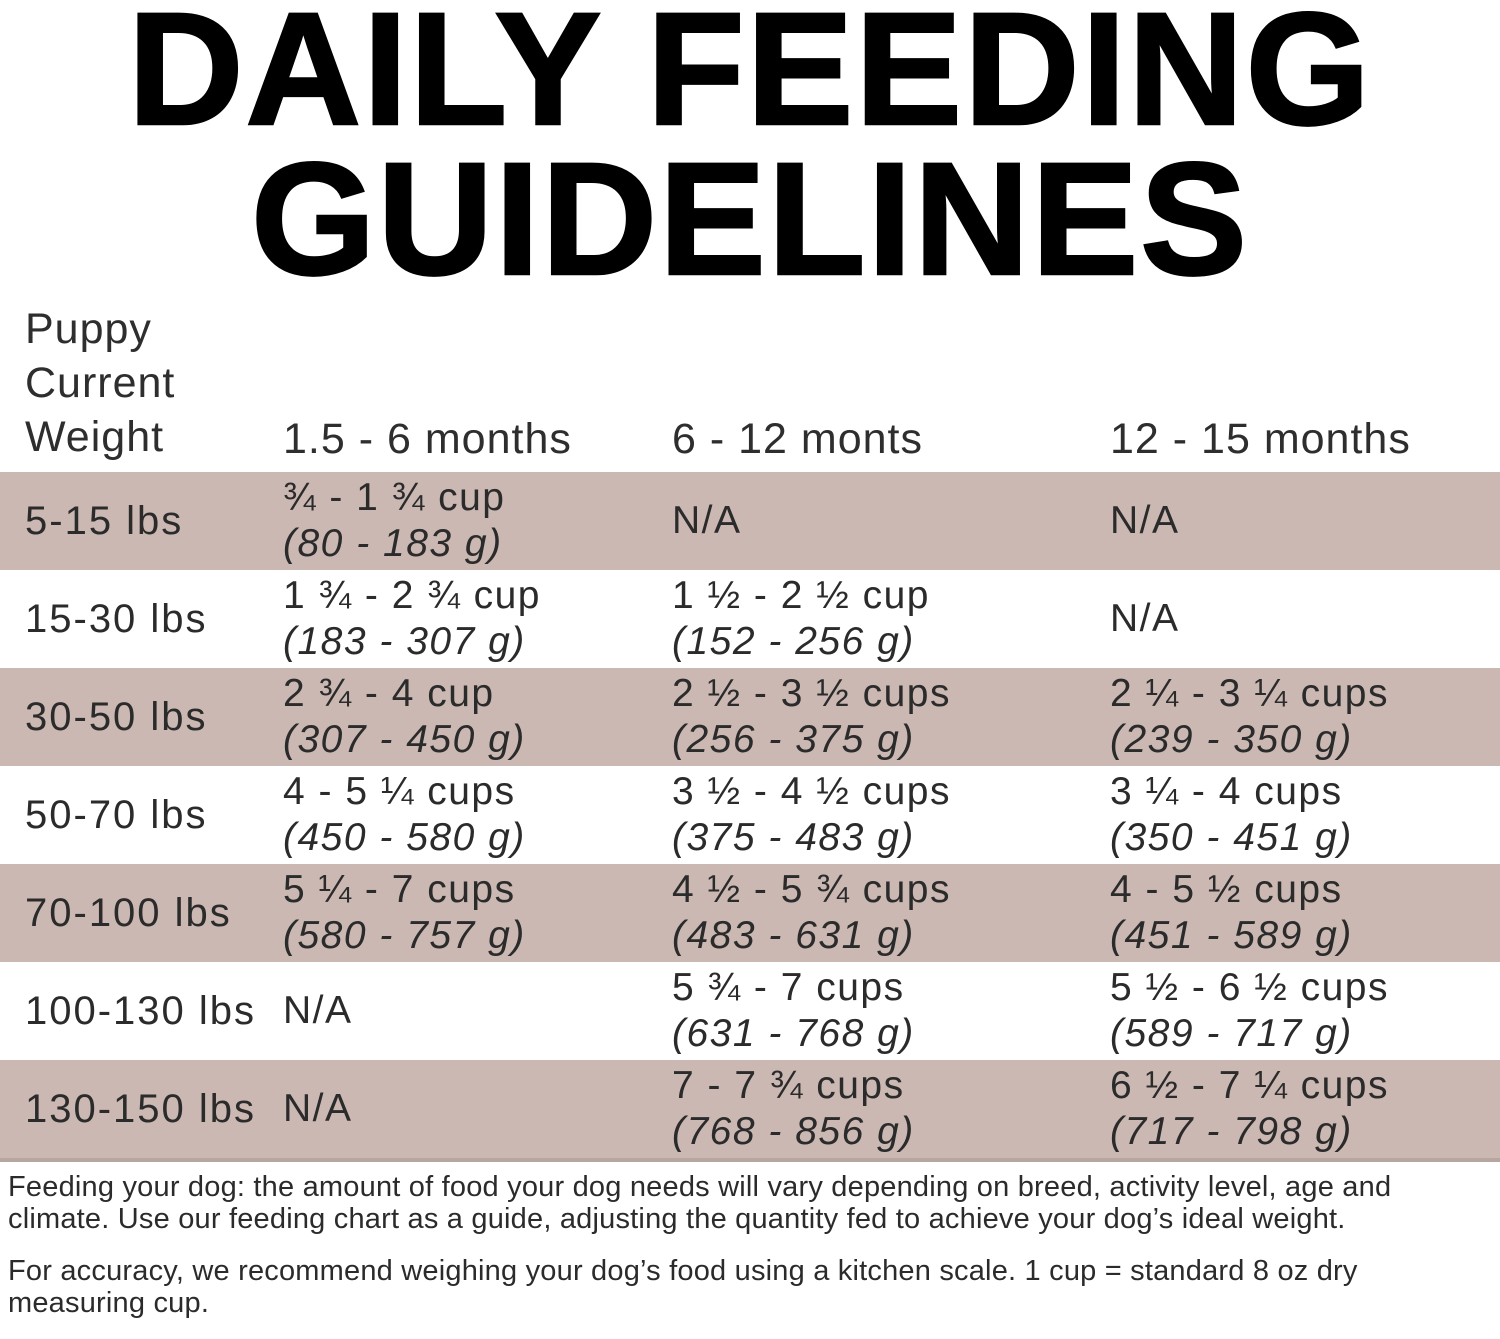 The width and height of the screenshot is (1500, 1339). I want to click on cups-amount: 1 ¾ - 2 ¾ cup, so click(412, 595).